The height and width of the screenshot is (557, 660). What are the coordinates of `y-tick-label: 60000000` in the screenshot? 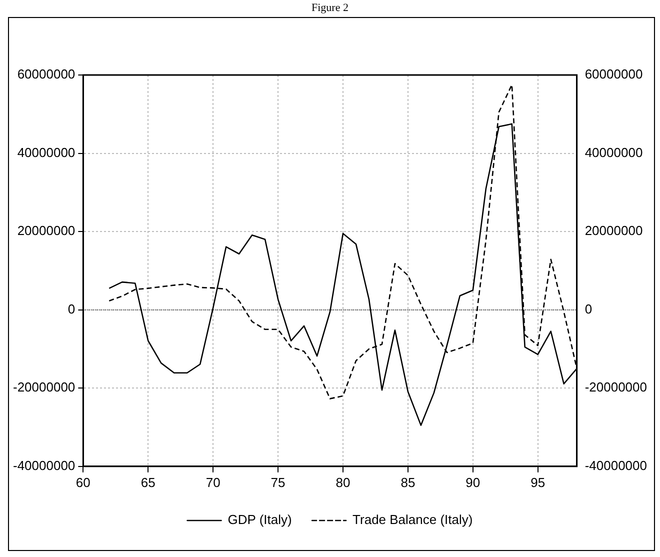 It's located at (46, 74).